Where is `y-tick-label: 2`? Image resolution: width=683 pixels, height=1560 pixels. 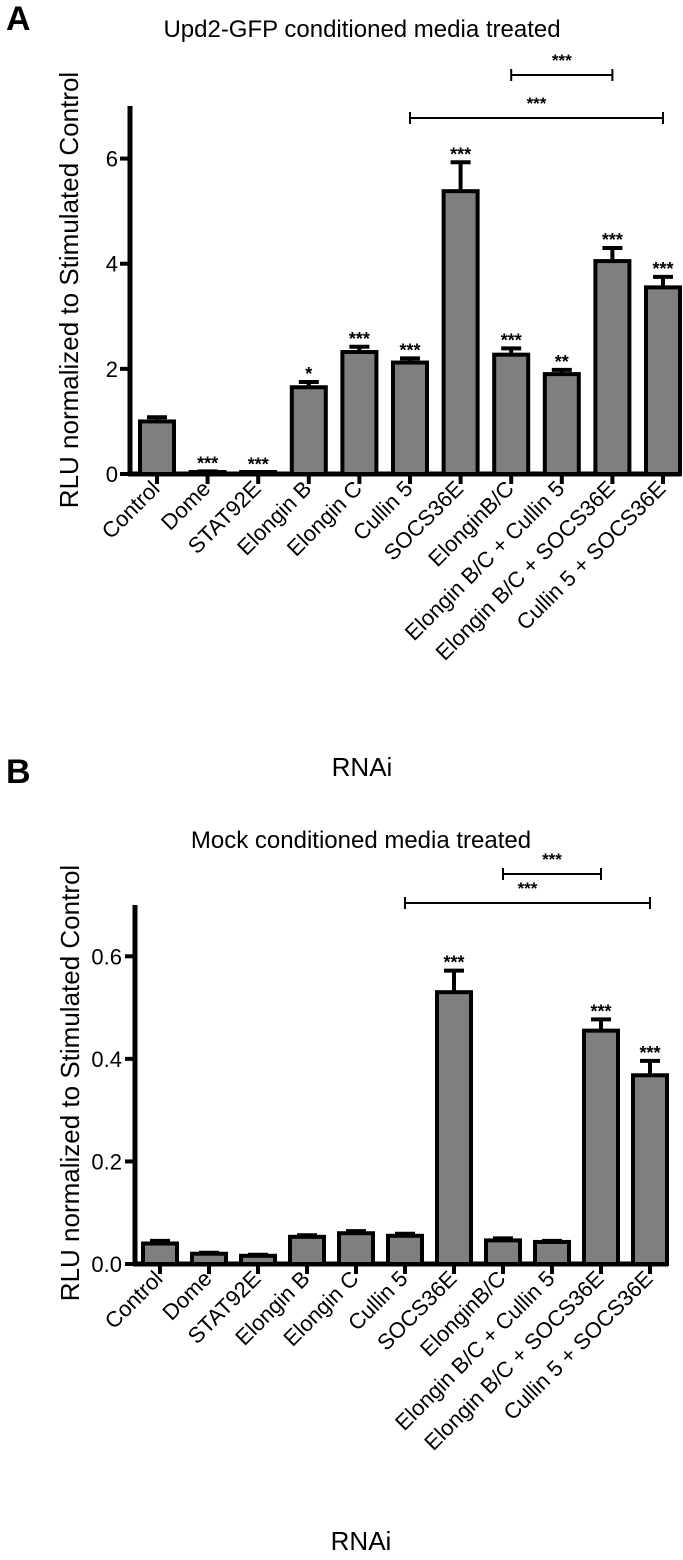 y-tick-label: 2 is located at coordinates (112, 369).